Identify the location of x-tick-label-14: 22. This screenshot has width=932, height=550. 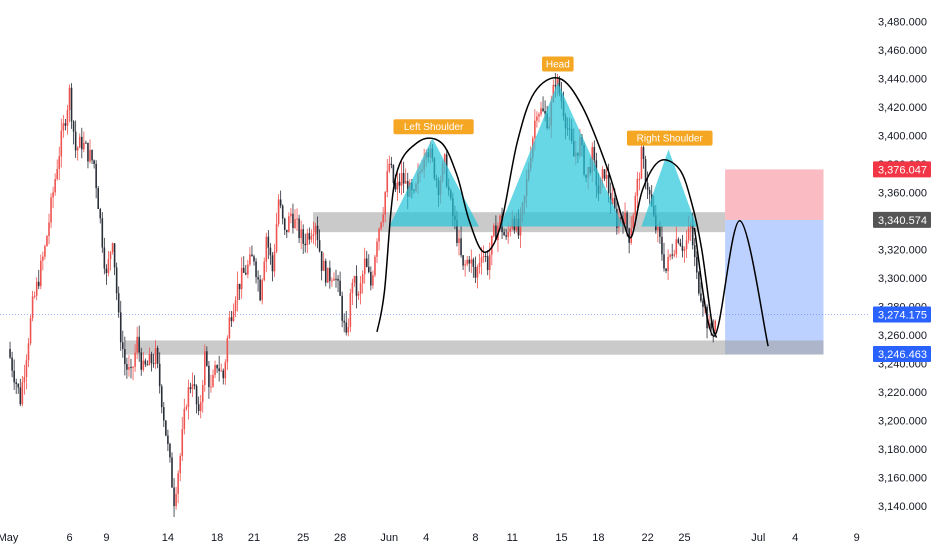
(647, 538).